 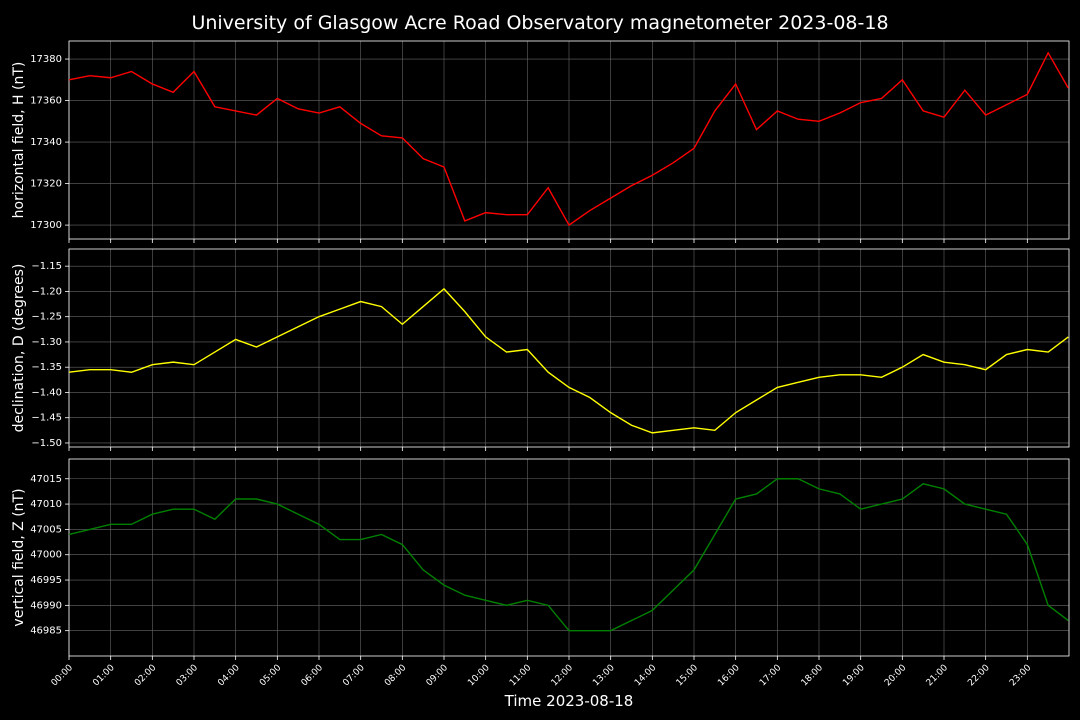 I want to click on x-tick-label: 11:00, so click(x=521, y=676).